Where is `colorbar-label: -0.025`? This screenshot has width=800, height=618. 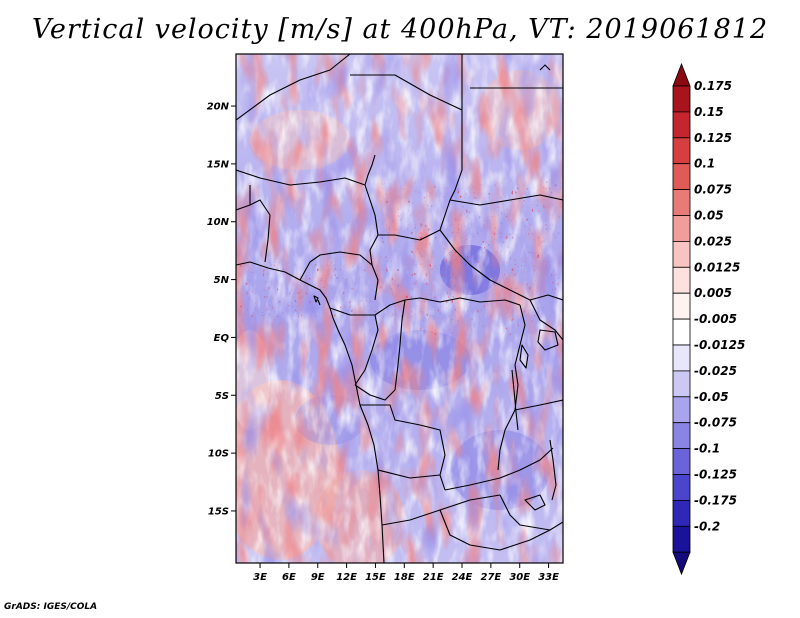 colorbar-label: -0.025 is located at coordinates (715, 371).